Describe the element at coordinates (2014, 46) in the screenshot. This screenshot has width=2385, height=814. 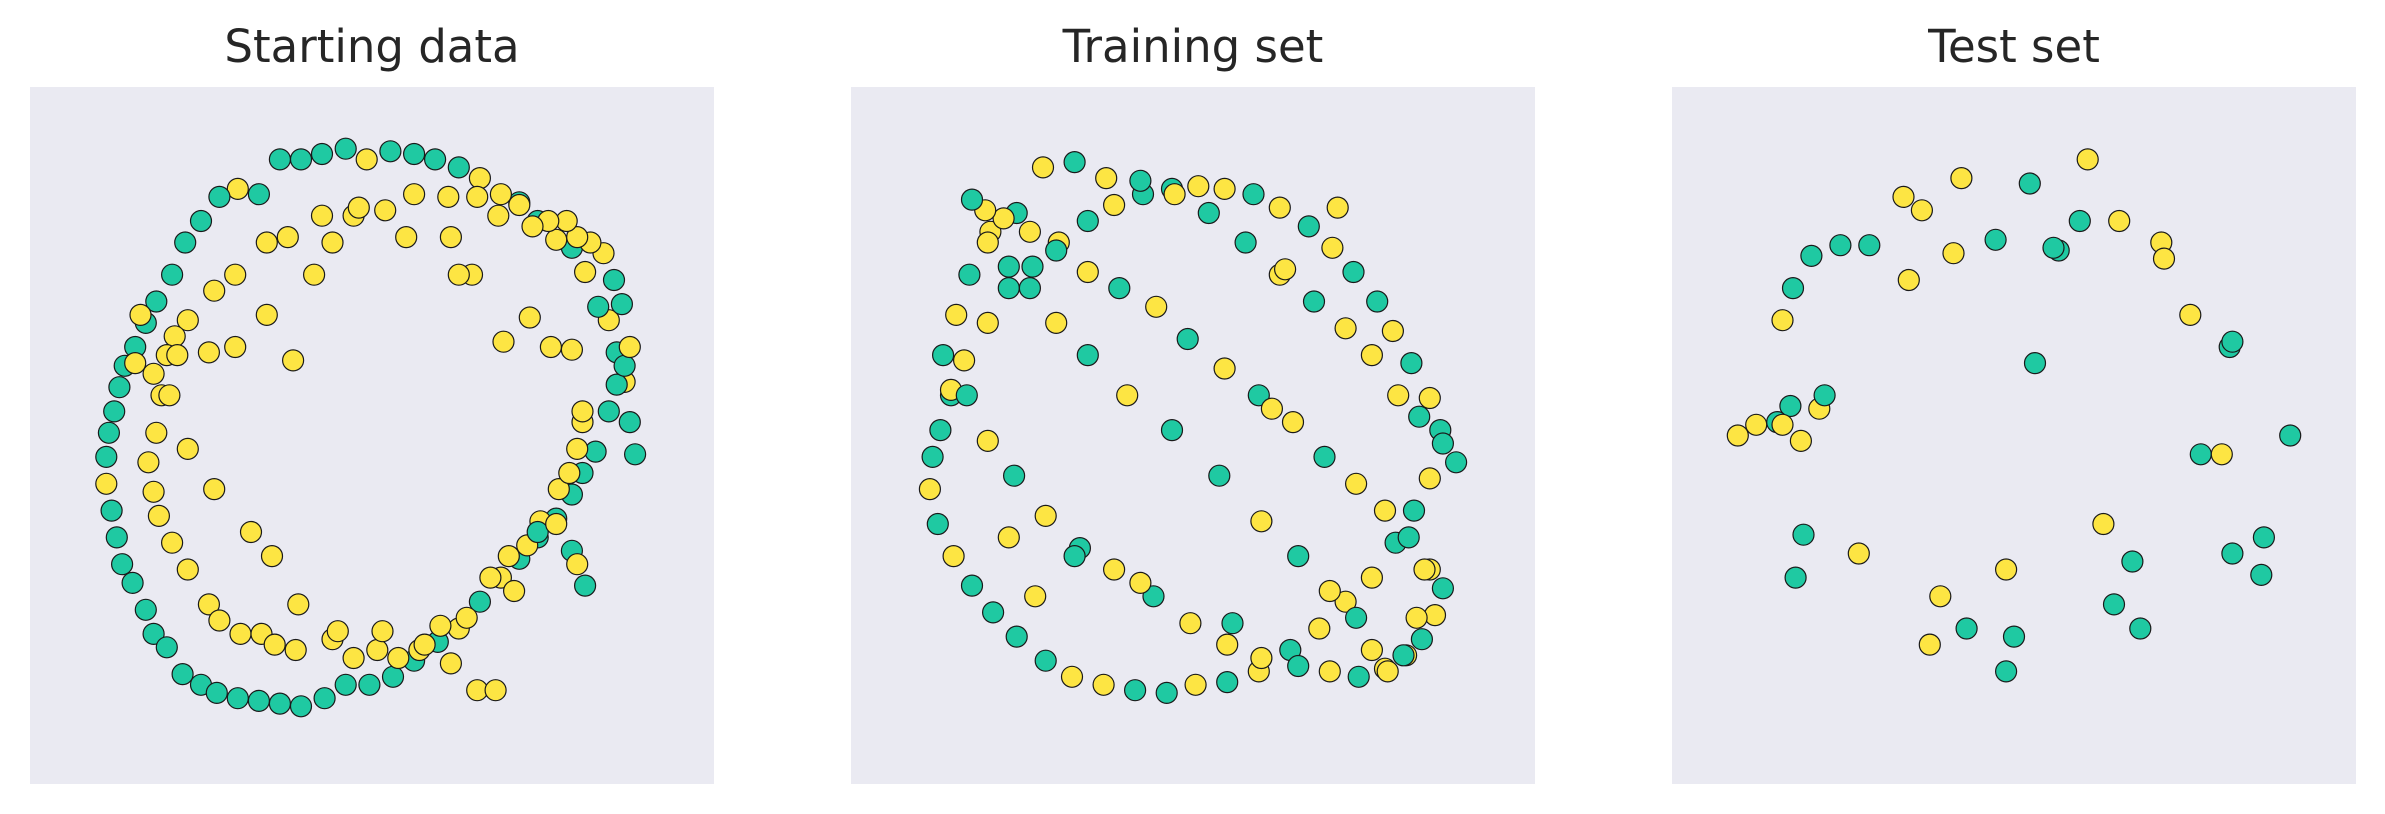
I see `chart-title: Test set` at that location.